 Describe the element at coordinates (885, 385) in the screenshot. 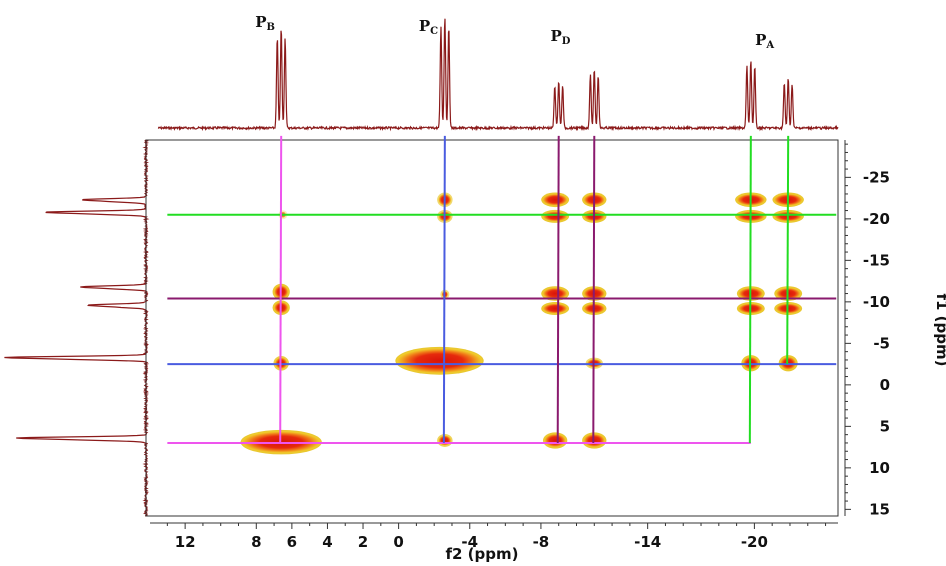

I see `y-tick-label: 0` at that location.